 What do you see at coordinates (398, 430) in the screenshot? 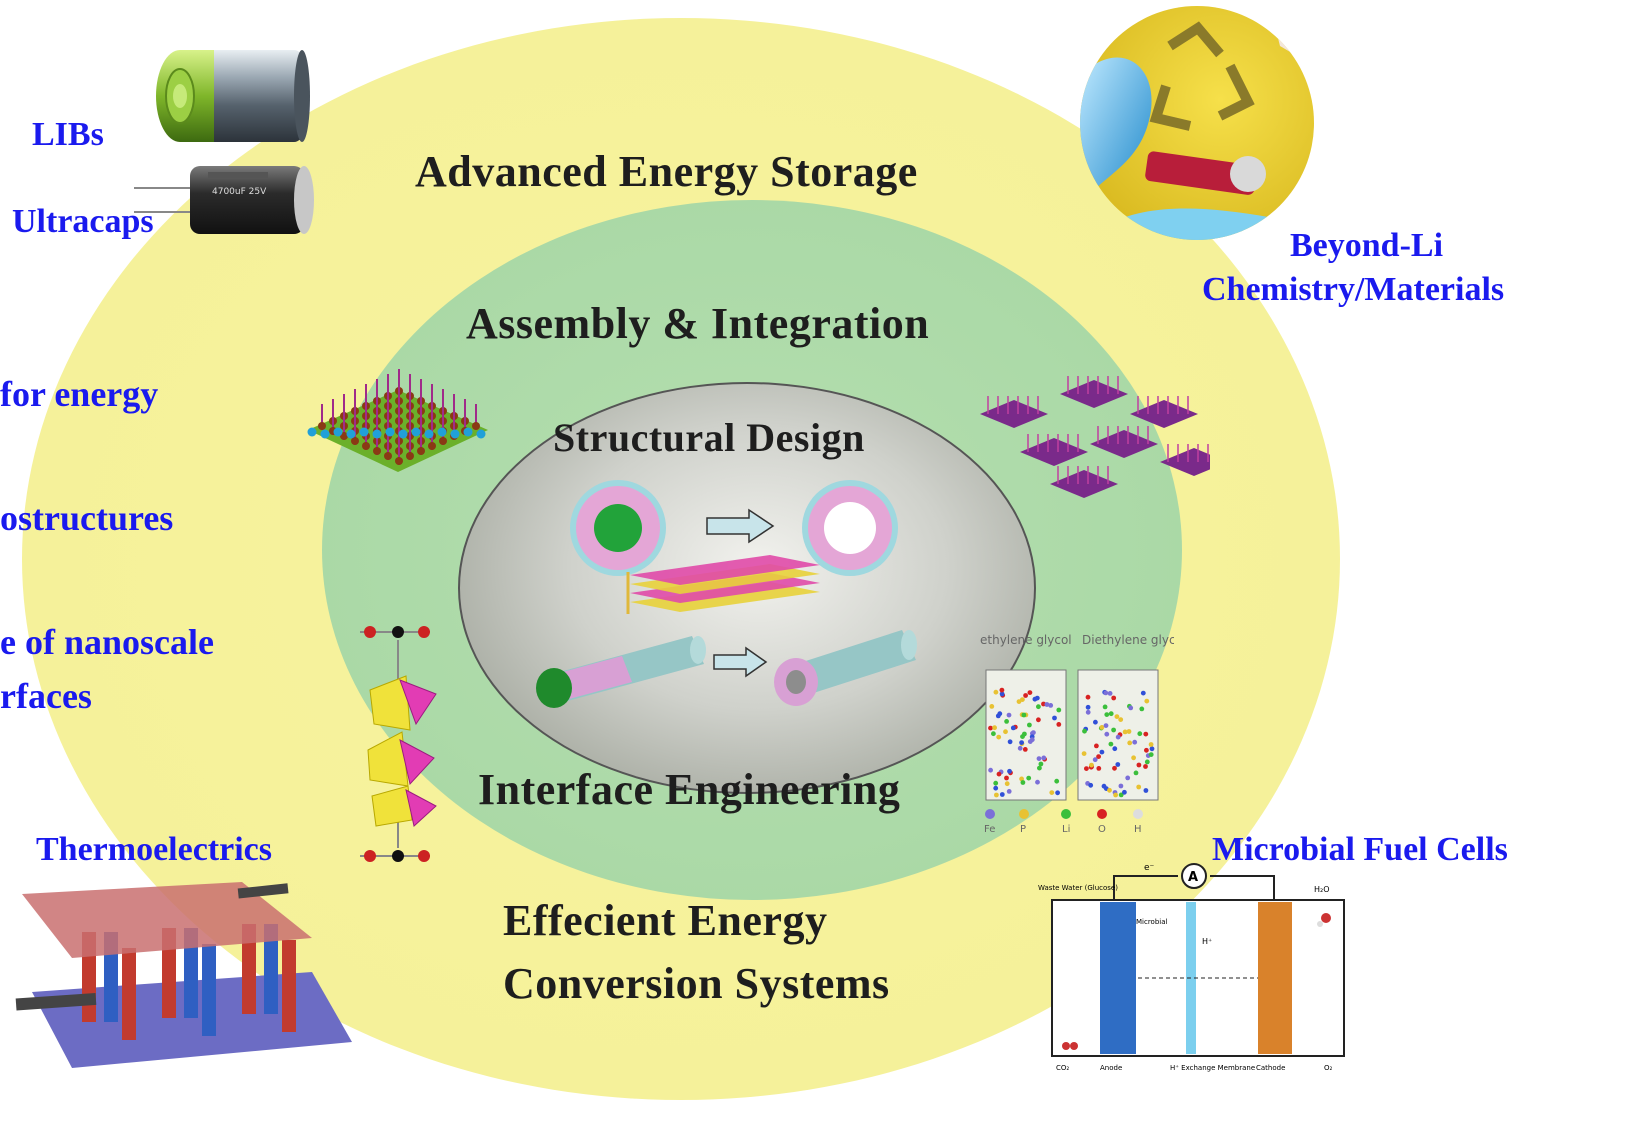
I see `nanoparticle-array-image` at bounding box center [398, 430].